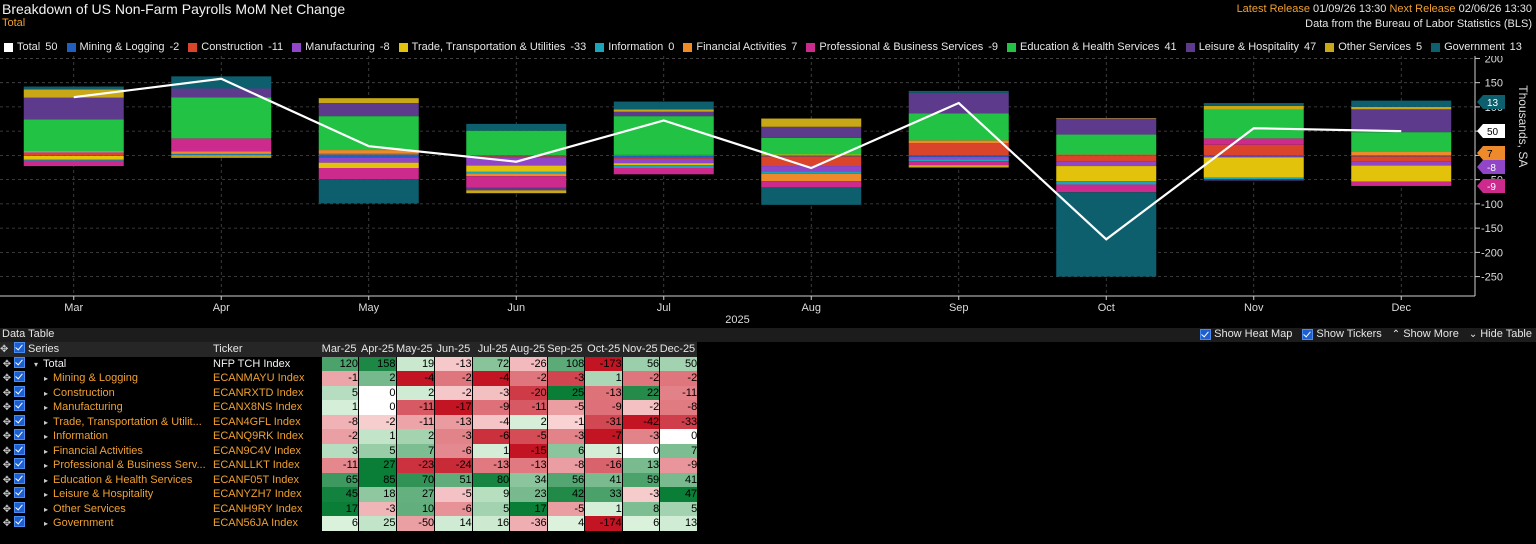 The height and width of the screenshot is (544, 1536). What do you see at coordinates (120, 494) in the screenshot?
I see `series-cell: ▸ Leisure & Hospitality` at bounding box center [120, 494].